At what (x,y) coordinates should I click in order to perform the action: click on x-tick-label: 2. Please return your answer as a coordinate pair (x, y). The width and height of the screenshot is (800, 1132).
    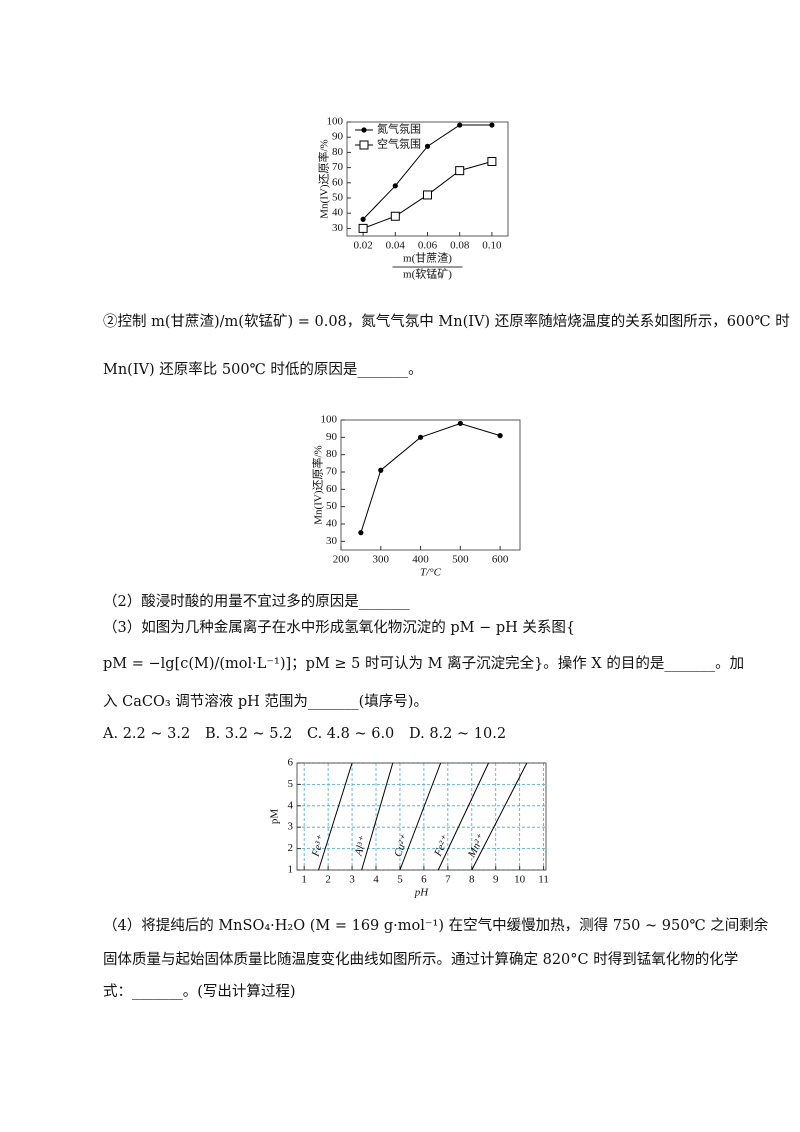
    Looking at the image, I should click on (328, 880).